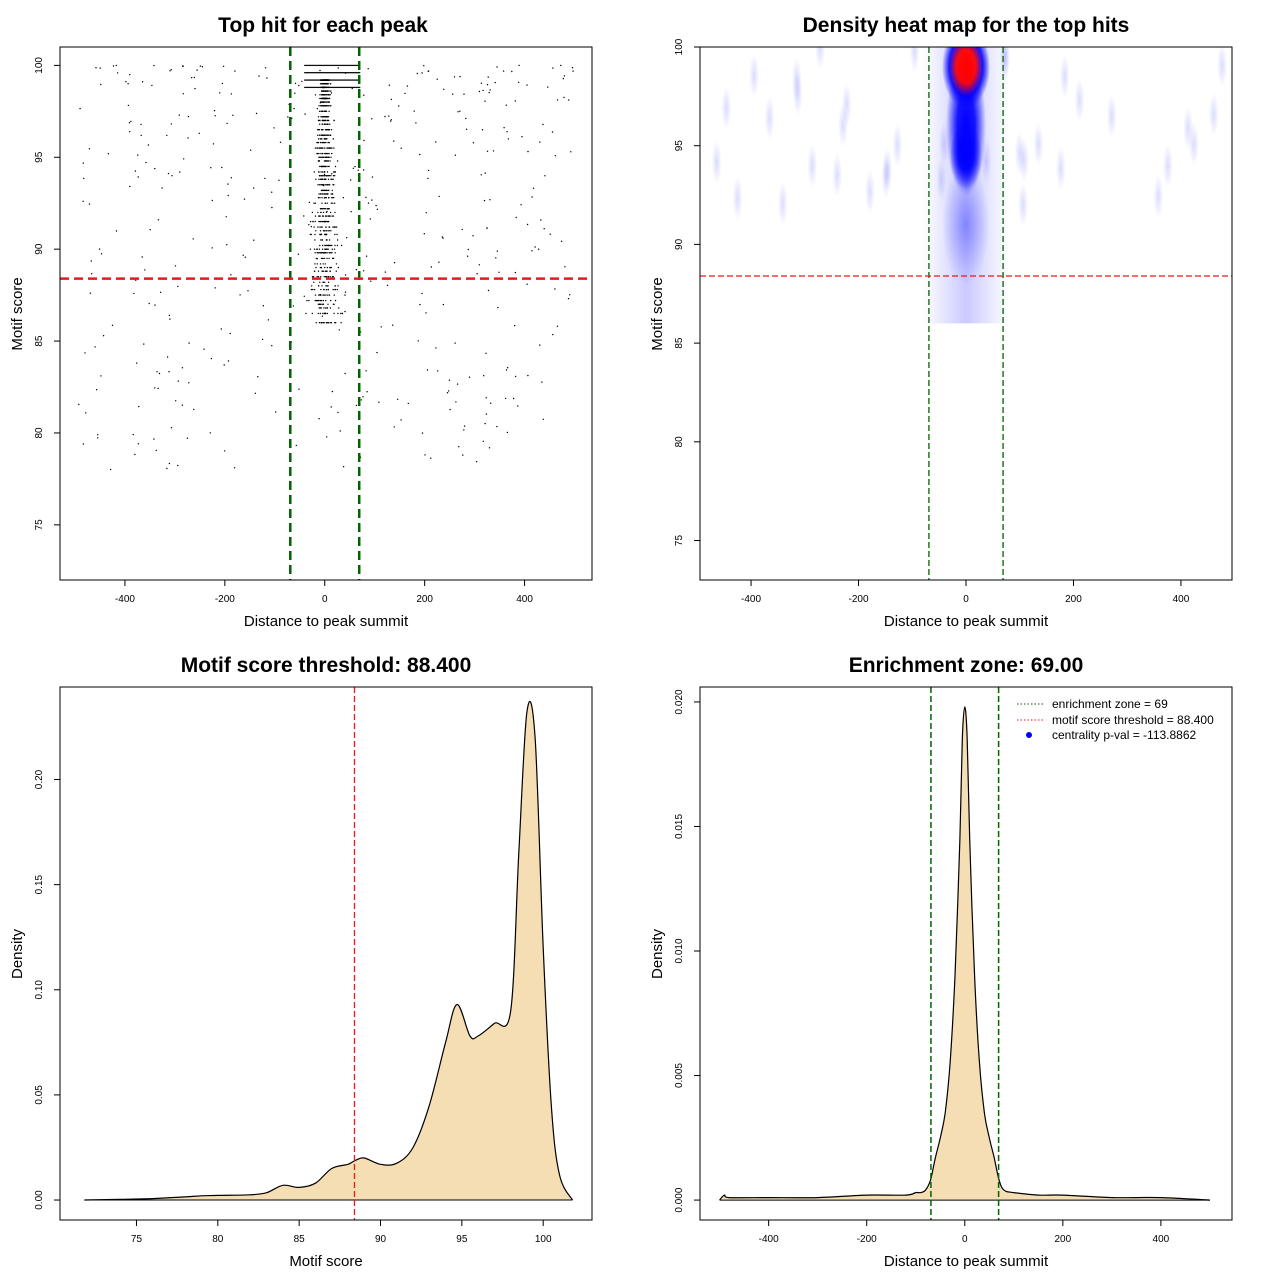 The image size is (1280, 1280). I want to click on x-tick-label: 0, so click(965, 1239).